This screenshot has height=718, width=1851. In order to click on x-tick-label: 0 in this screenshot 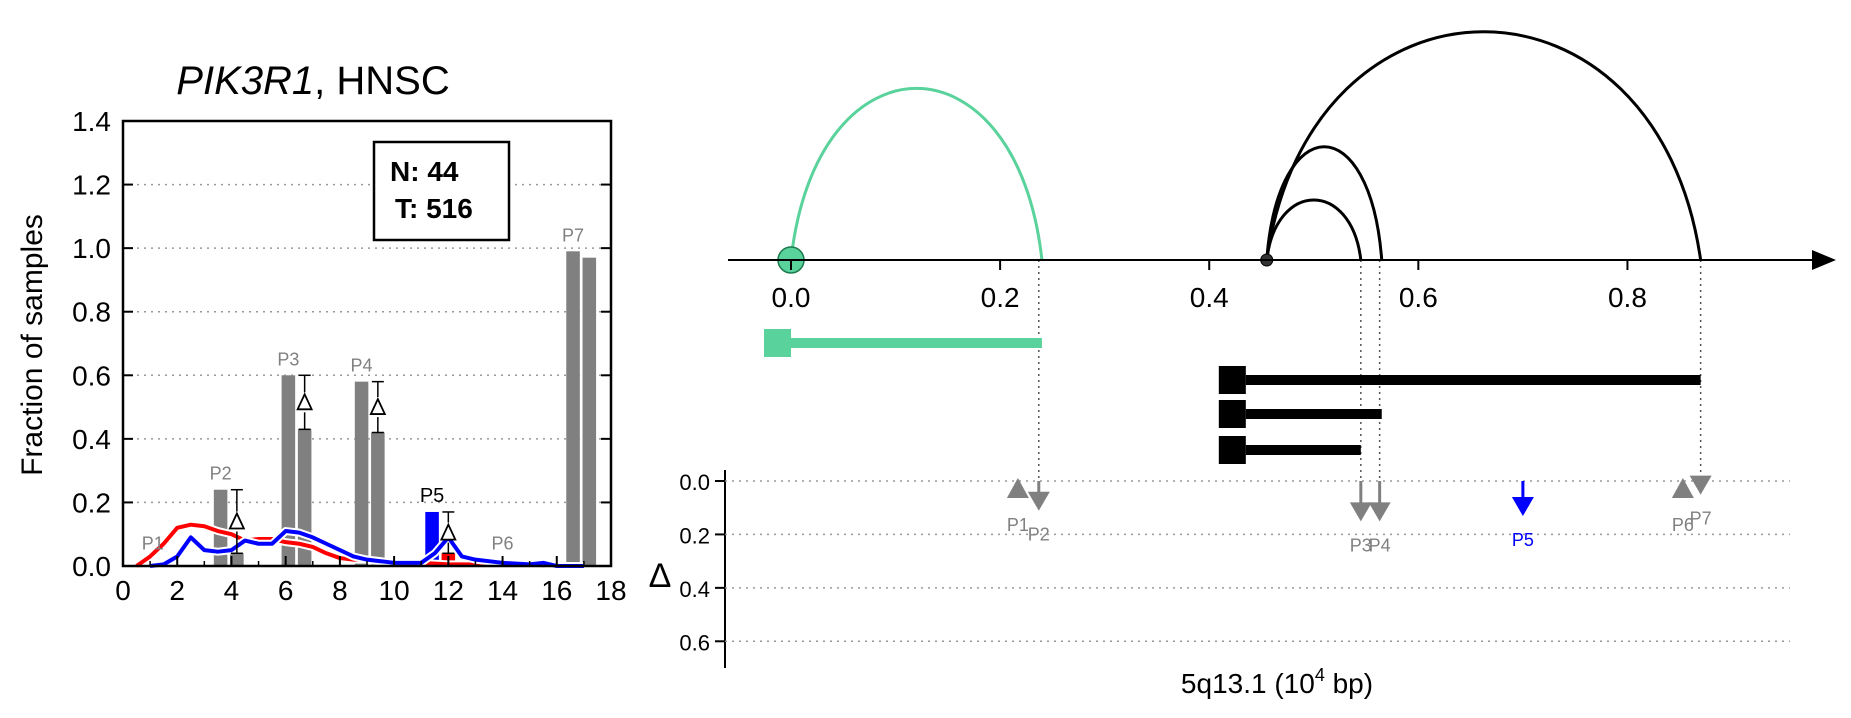, I will do `click(123, 590)`.